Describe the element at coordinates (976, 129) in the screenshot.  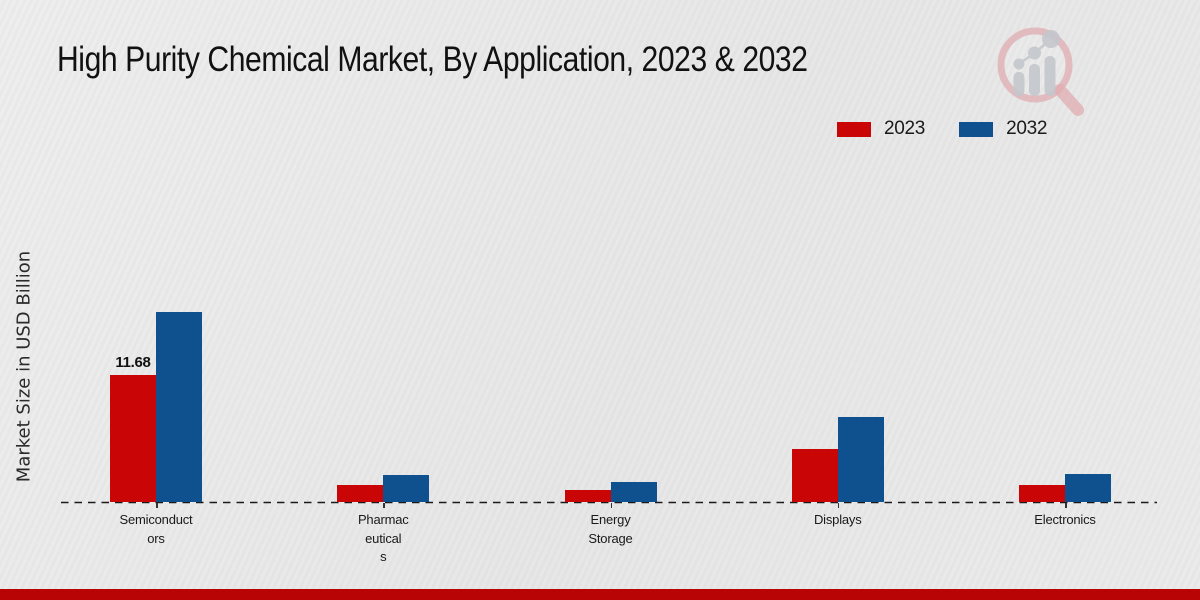
I see `legend-swatch-2032` at that location.